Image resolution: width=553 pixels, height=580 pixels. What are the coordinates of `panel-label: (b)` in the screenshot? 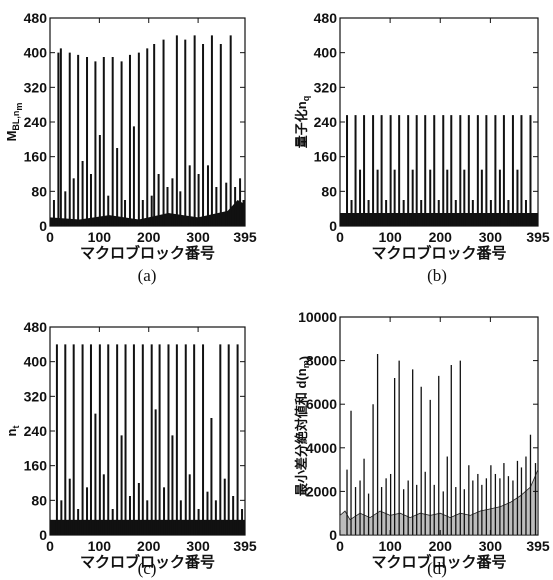 It's located at (437, 275).